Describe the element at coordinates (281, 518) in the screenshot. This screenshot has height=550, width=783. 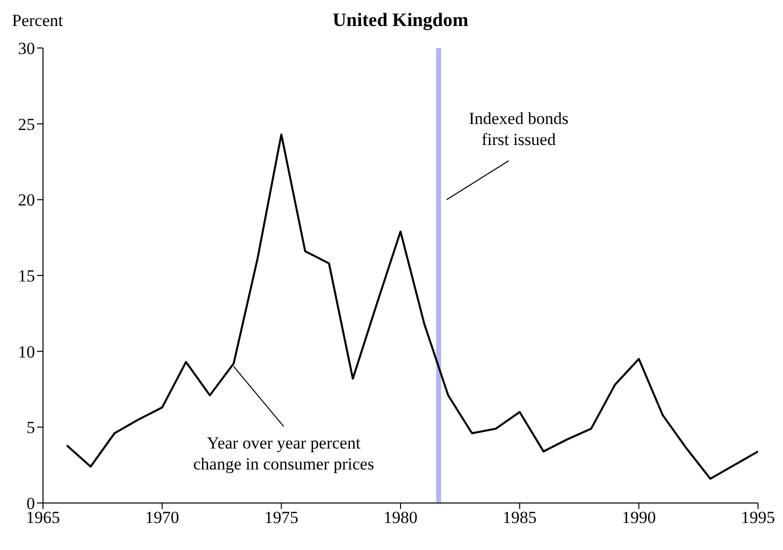
I see `x-tick-label: 1975` at that location.